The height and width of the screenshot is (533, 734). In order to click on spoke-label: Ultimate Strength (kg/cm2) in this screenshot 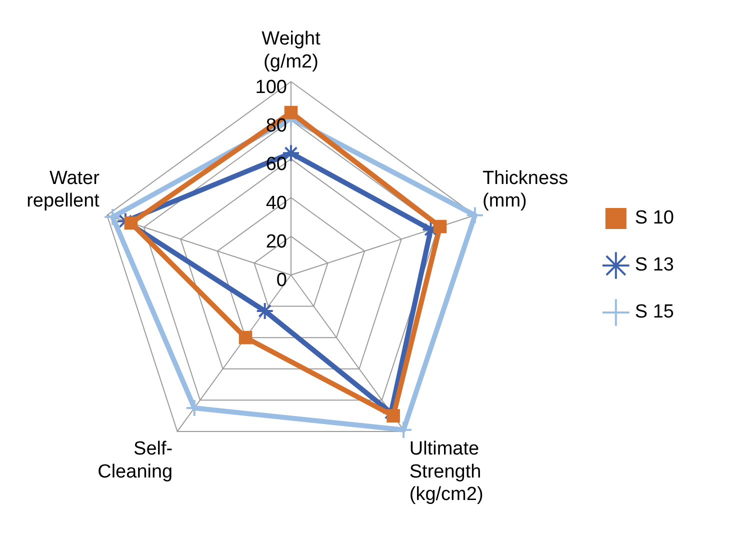, I will do `click(446, 472)`.